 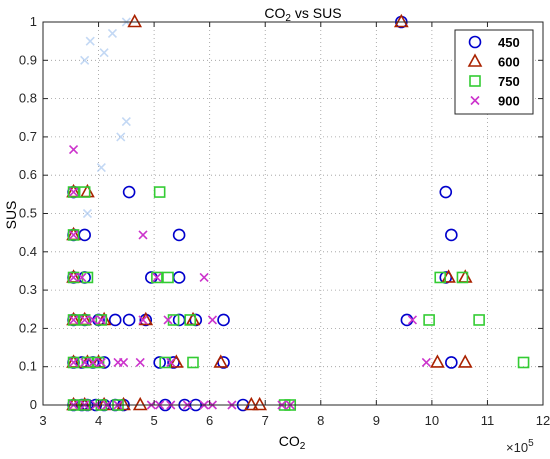 I want to click on x-axis-exponent-base: ×10, so click(x=517, y=447).